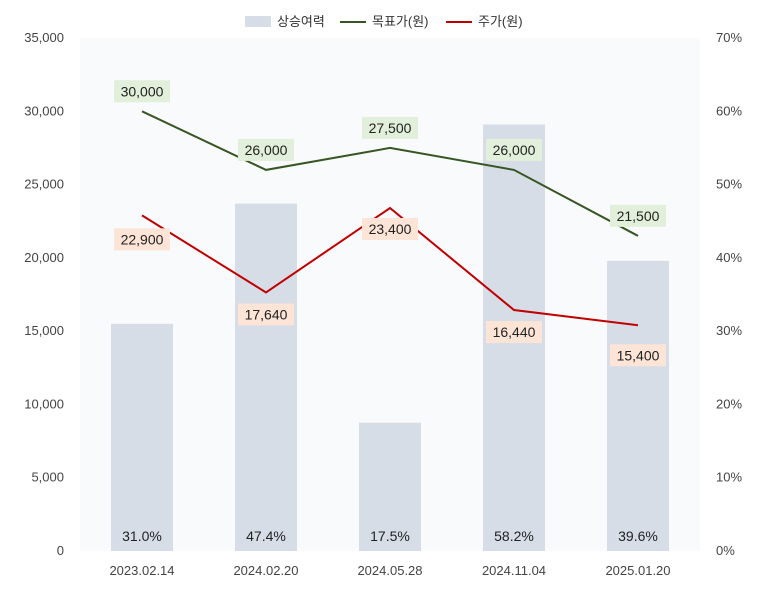 This screenshot has width=762, height=600. What do you see at coordinates (725, 550) in the screenshot?
I see `y-right-tick: 0%` at bounding box center [725, 550].